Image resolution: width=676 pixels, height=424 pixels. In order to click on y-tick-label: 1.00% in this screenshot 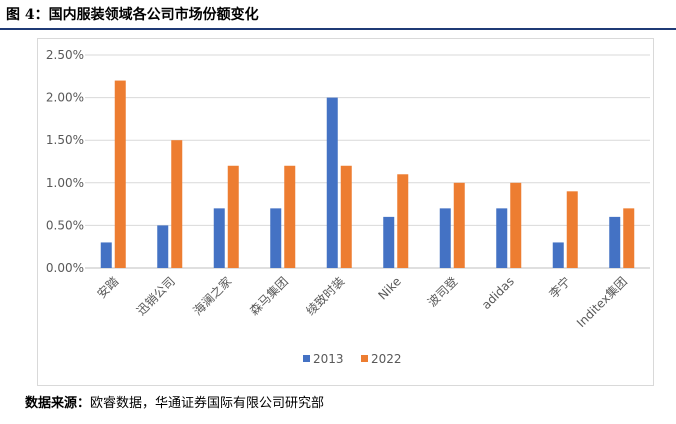, I will do `click(65, 183)`.